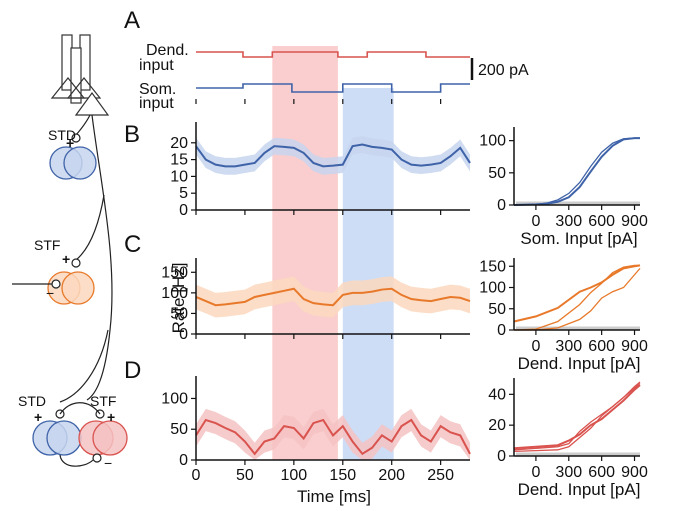 The height and width of the screenshot is (511, 674). I want to click on synapse-inhib-bottom, so click(97, 458).